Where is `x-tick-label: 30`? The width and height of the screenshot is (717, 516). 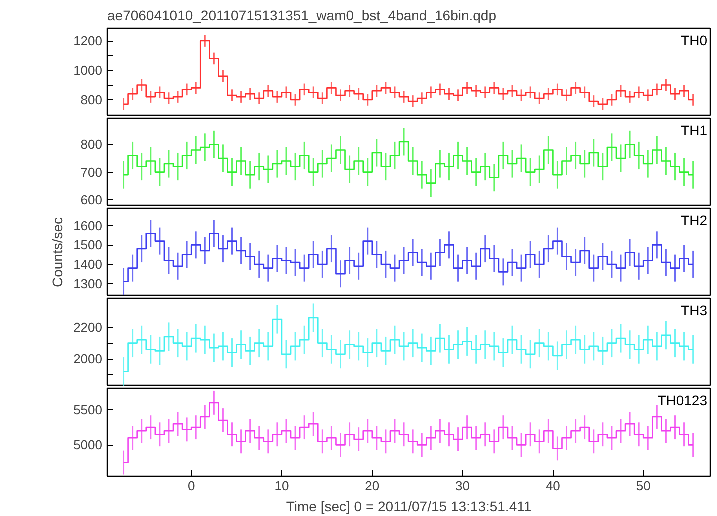 x-tick-label: 30 is located at coordinates (463, 486).